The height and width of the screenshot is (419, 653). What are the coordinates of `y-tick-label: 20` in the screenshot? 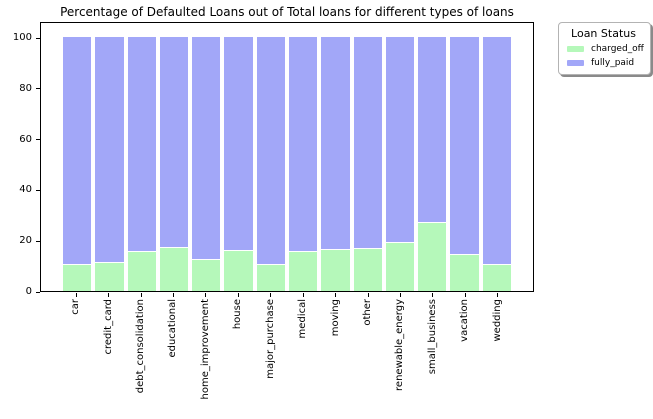 It's located at (25, 241).